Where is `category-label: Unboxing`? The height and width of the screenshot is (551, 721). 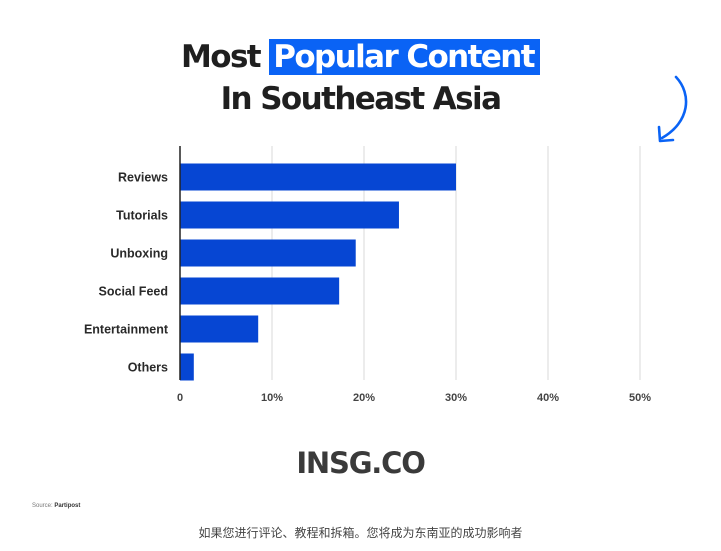
category-label: Unboxing is located at coordinates (139, 254).